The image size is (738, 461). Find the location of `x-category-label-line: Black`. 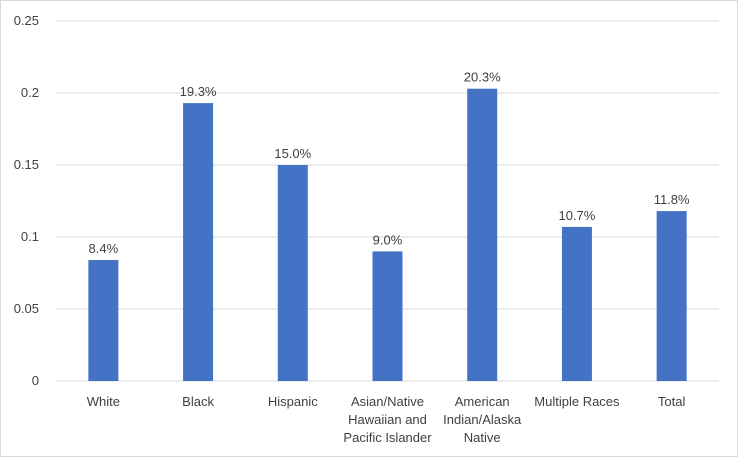

x-category-label-line: Black is located at coordinates (198, 401).